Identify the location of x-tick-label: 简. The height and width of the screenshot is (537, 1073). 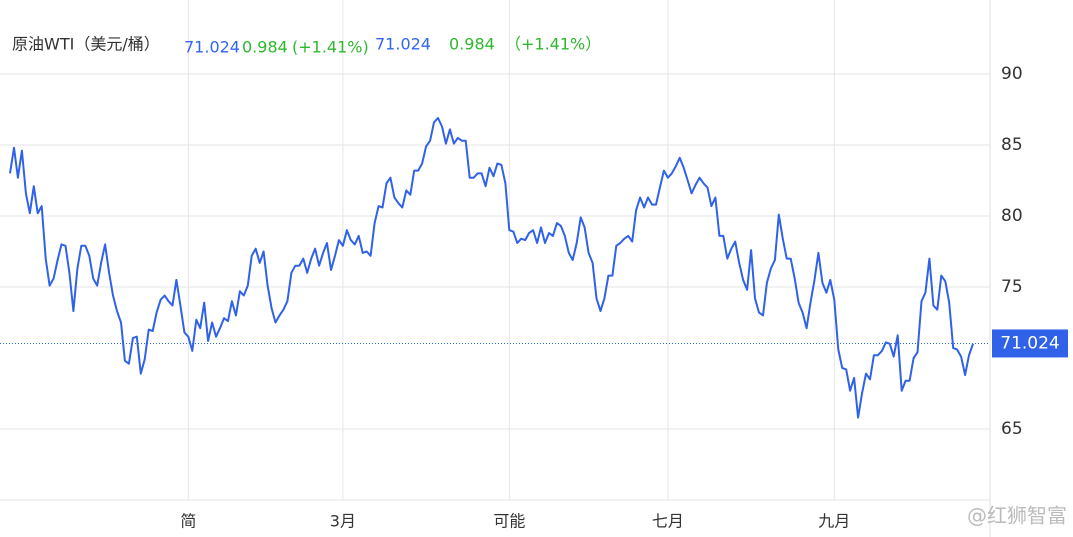
(188, 521).